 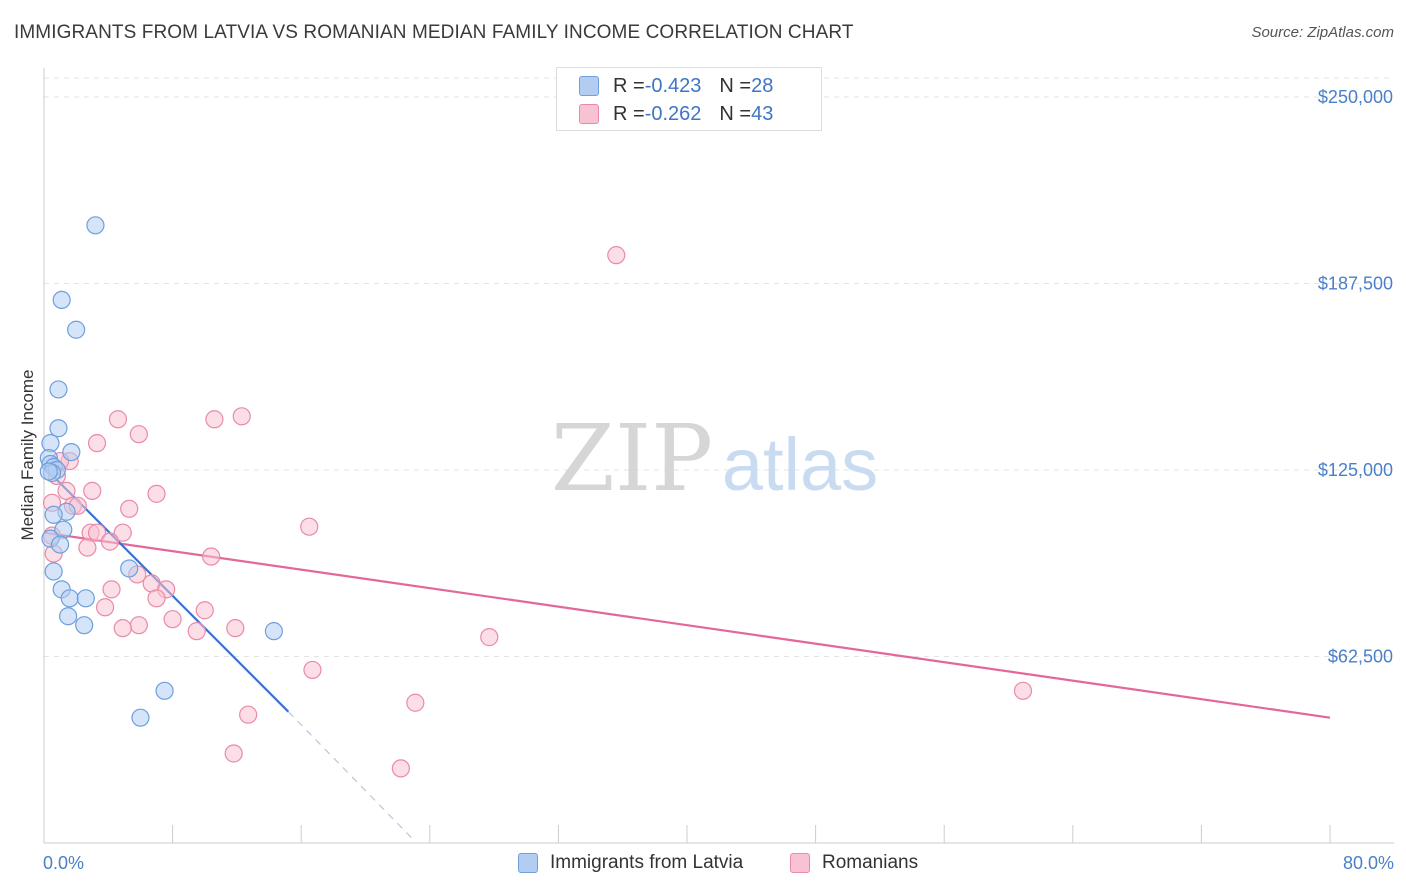 I want to click on trend-line-latvia-extension, so click(x=351, y=776).